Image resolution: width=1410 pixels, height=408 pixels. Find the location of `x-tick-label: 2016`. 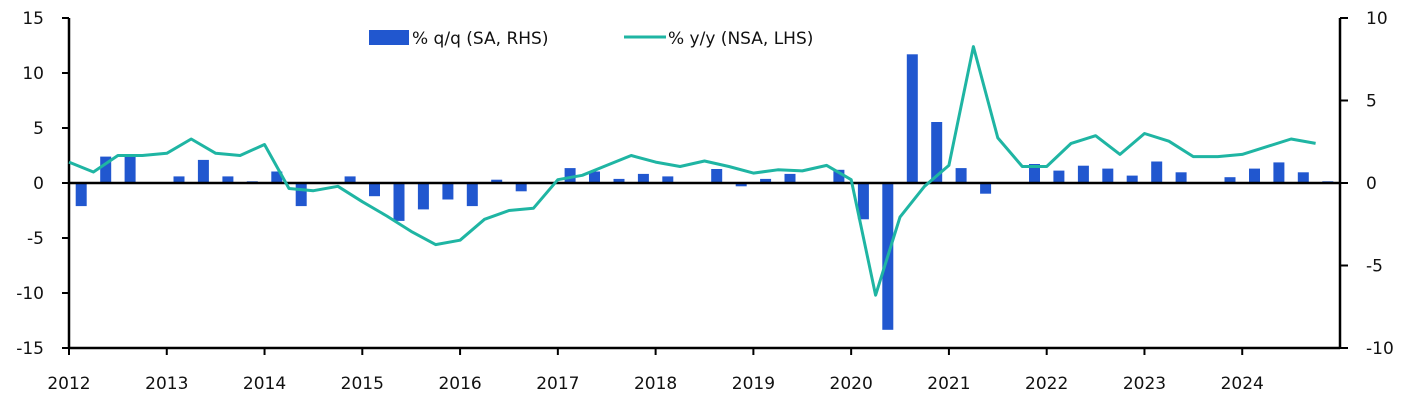

x-tick-label: 2016 is located at coordinates (459, 384).